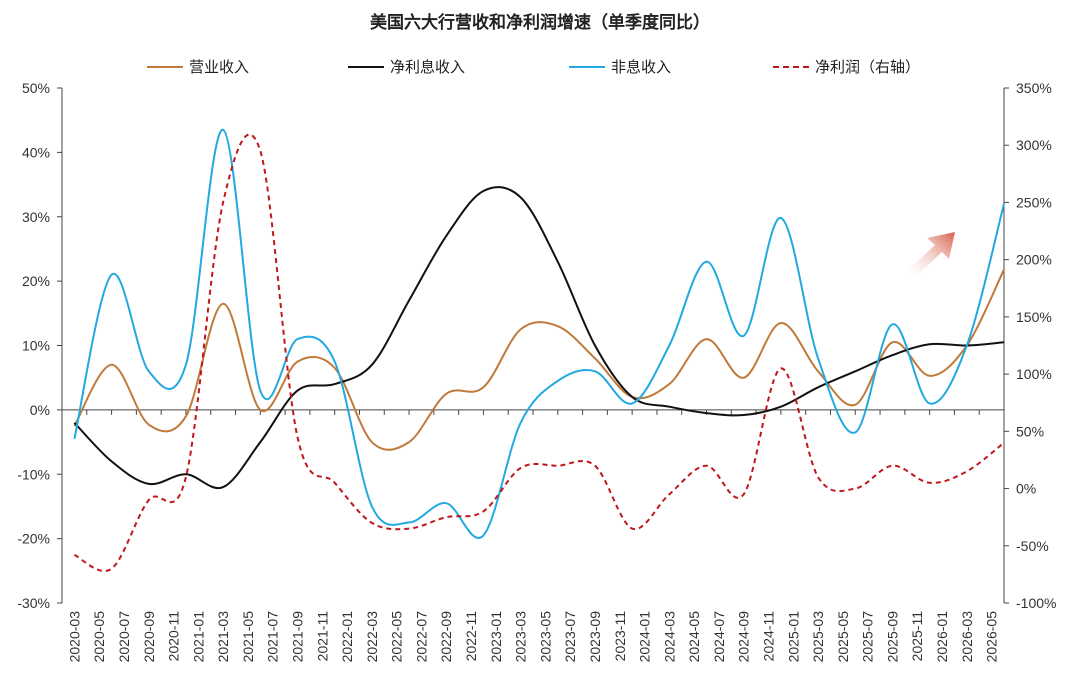  Describe the element at coordinates (1026, 489) in the screenshot. I see `right-tick-label: 0%` at that location.